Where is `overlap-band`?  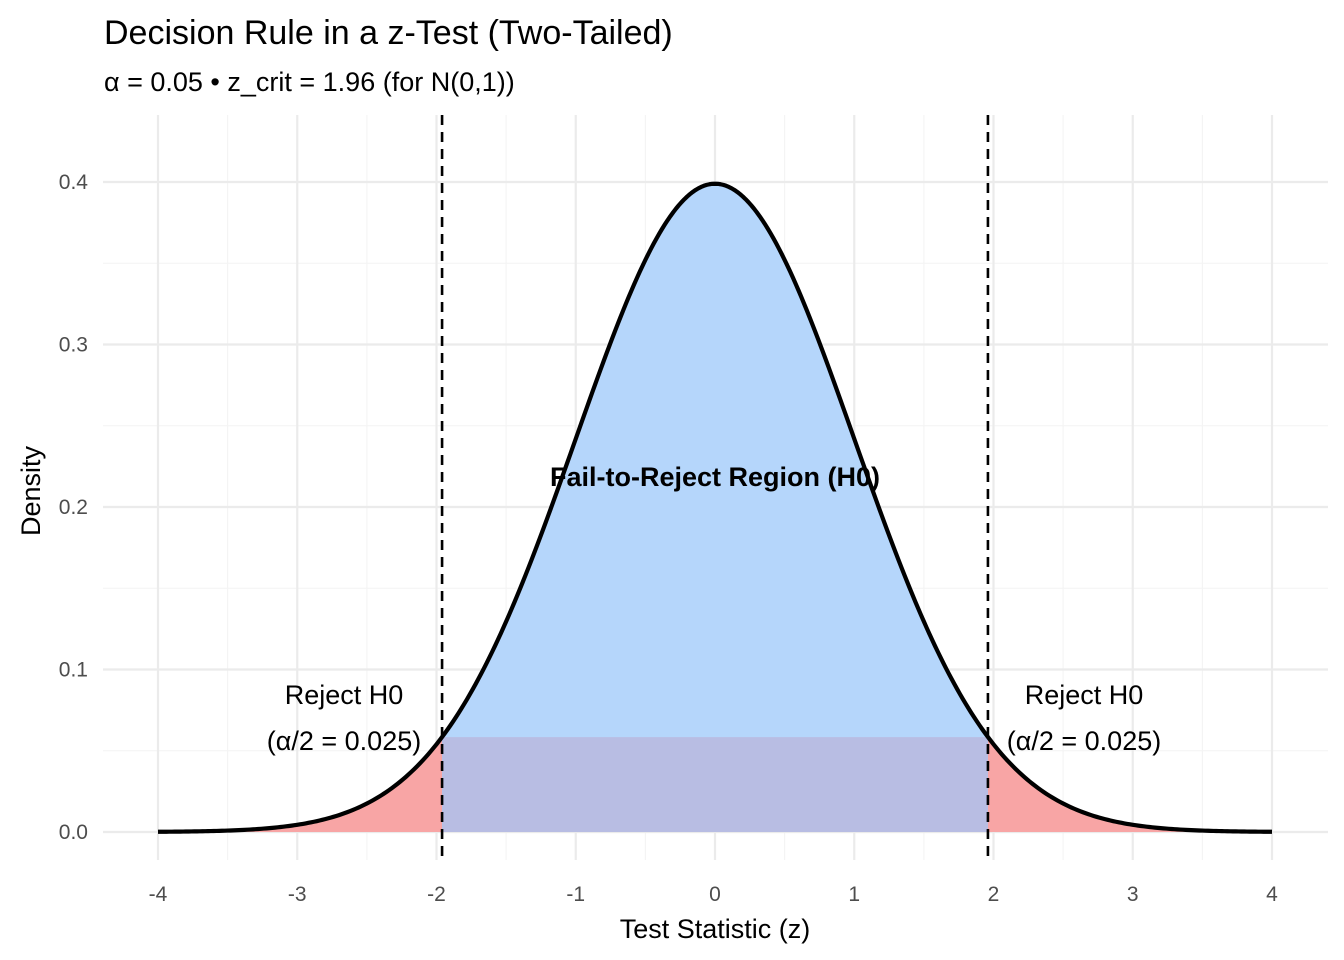 overlap-band is located at coordinates (715, 784).